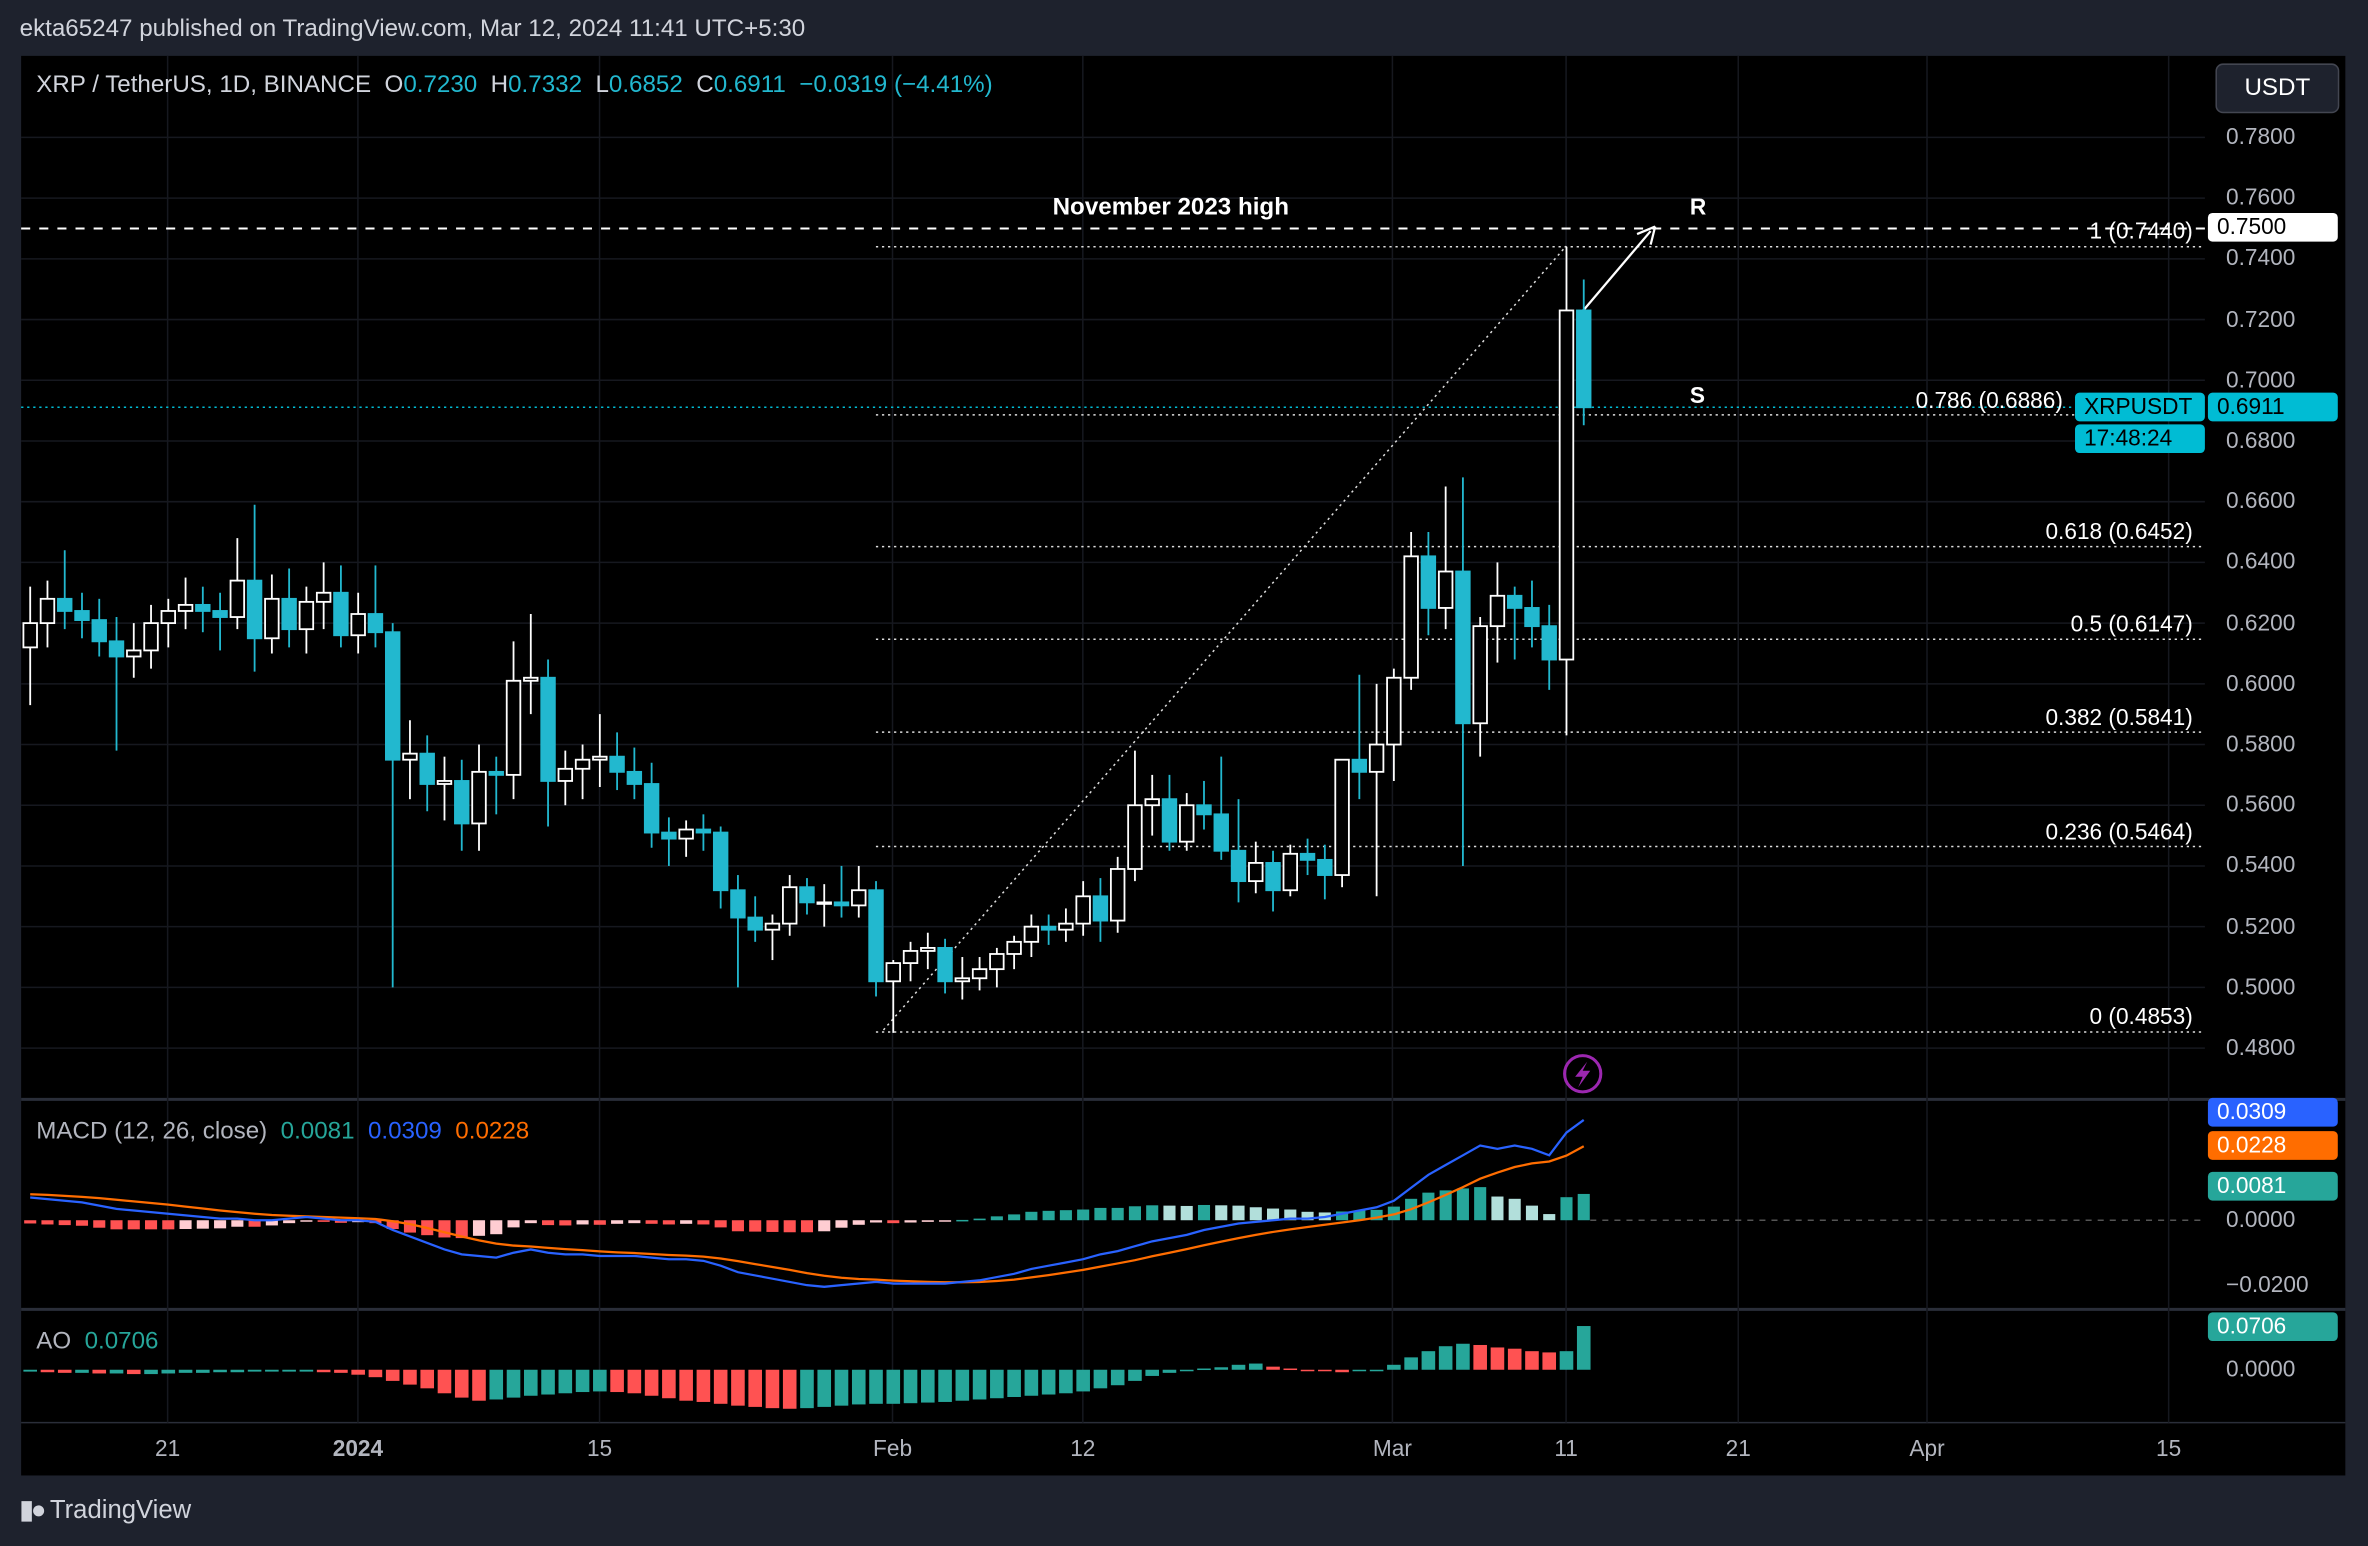 The width and height of the screenshot is (2368, 1546). What do you see at coordinates (2261, 987) in the screenshot?
I see `price-axis-tick: 0.5000` at bounding box center [2261, 987].